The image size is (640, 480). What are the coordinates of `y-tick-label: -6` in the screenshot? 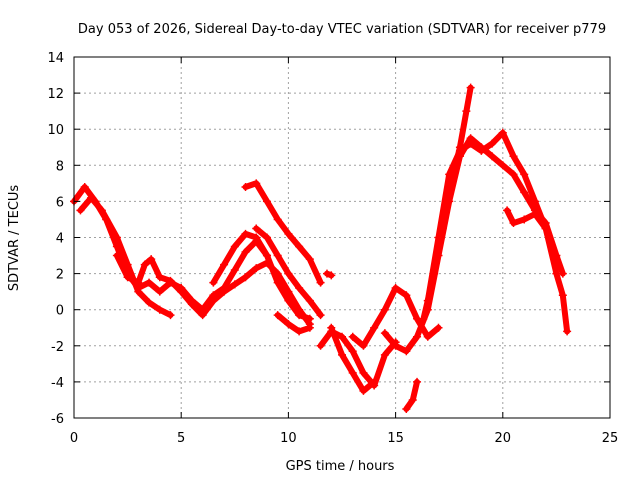 It's located at (57, 419).